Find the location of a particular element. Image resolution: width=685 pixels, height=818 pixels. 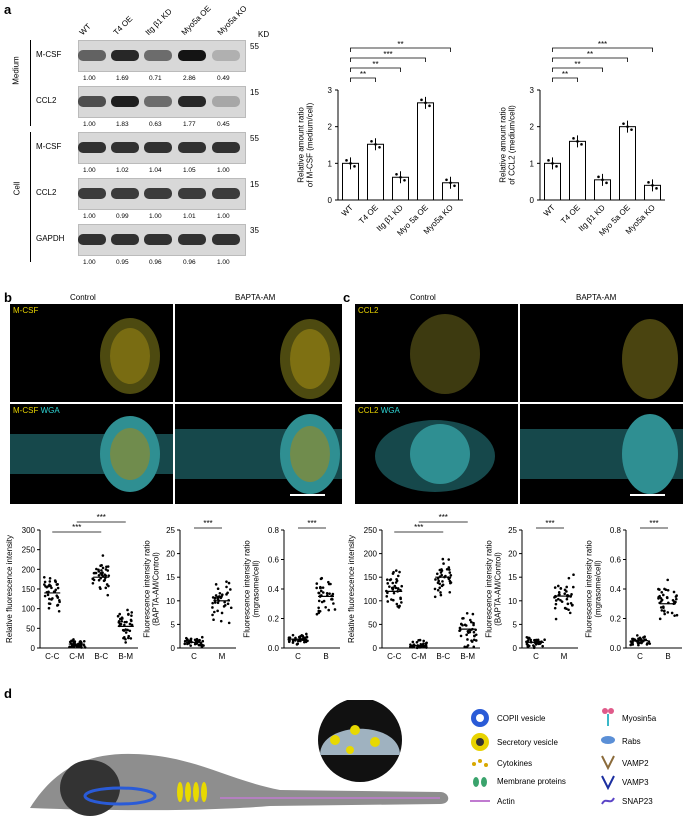

axis-label-line: Relative fluorescence intensity is located at coordinates (9, 589).